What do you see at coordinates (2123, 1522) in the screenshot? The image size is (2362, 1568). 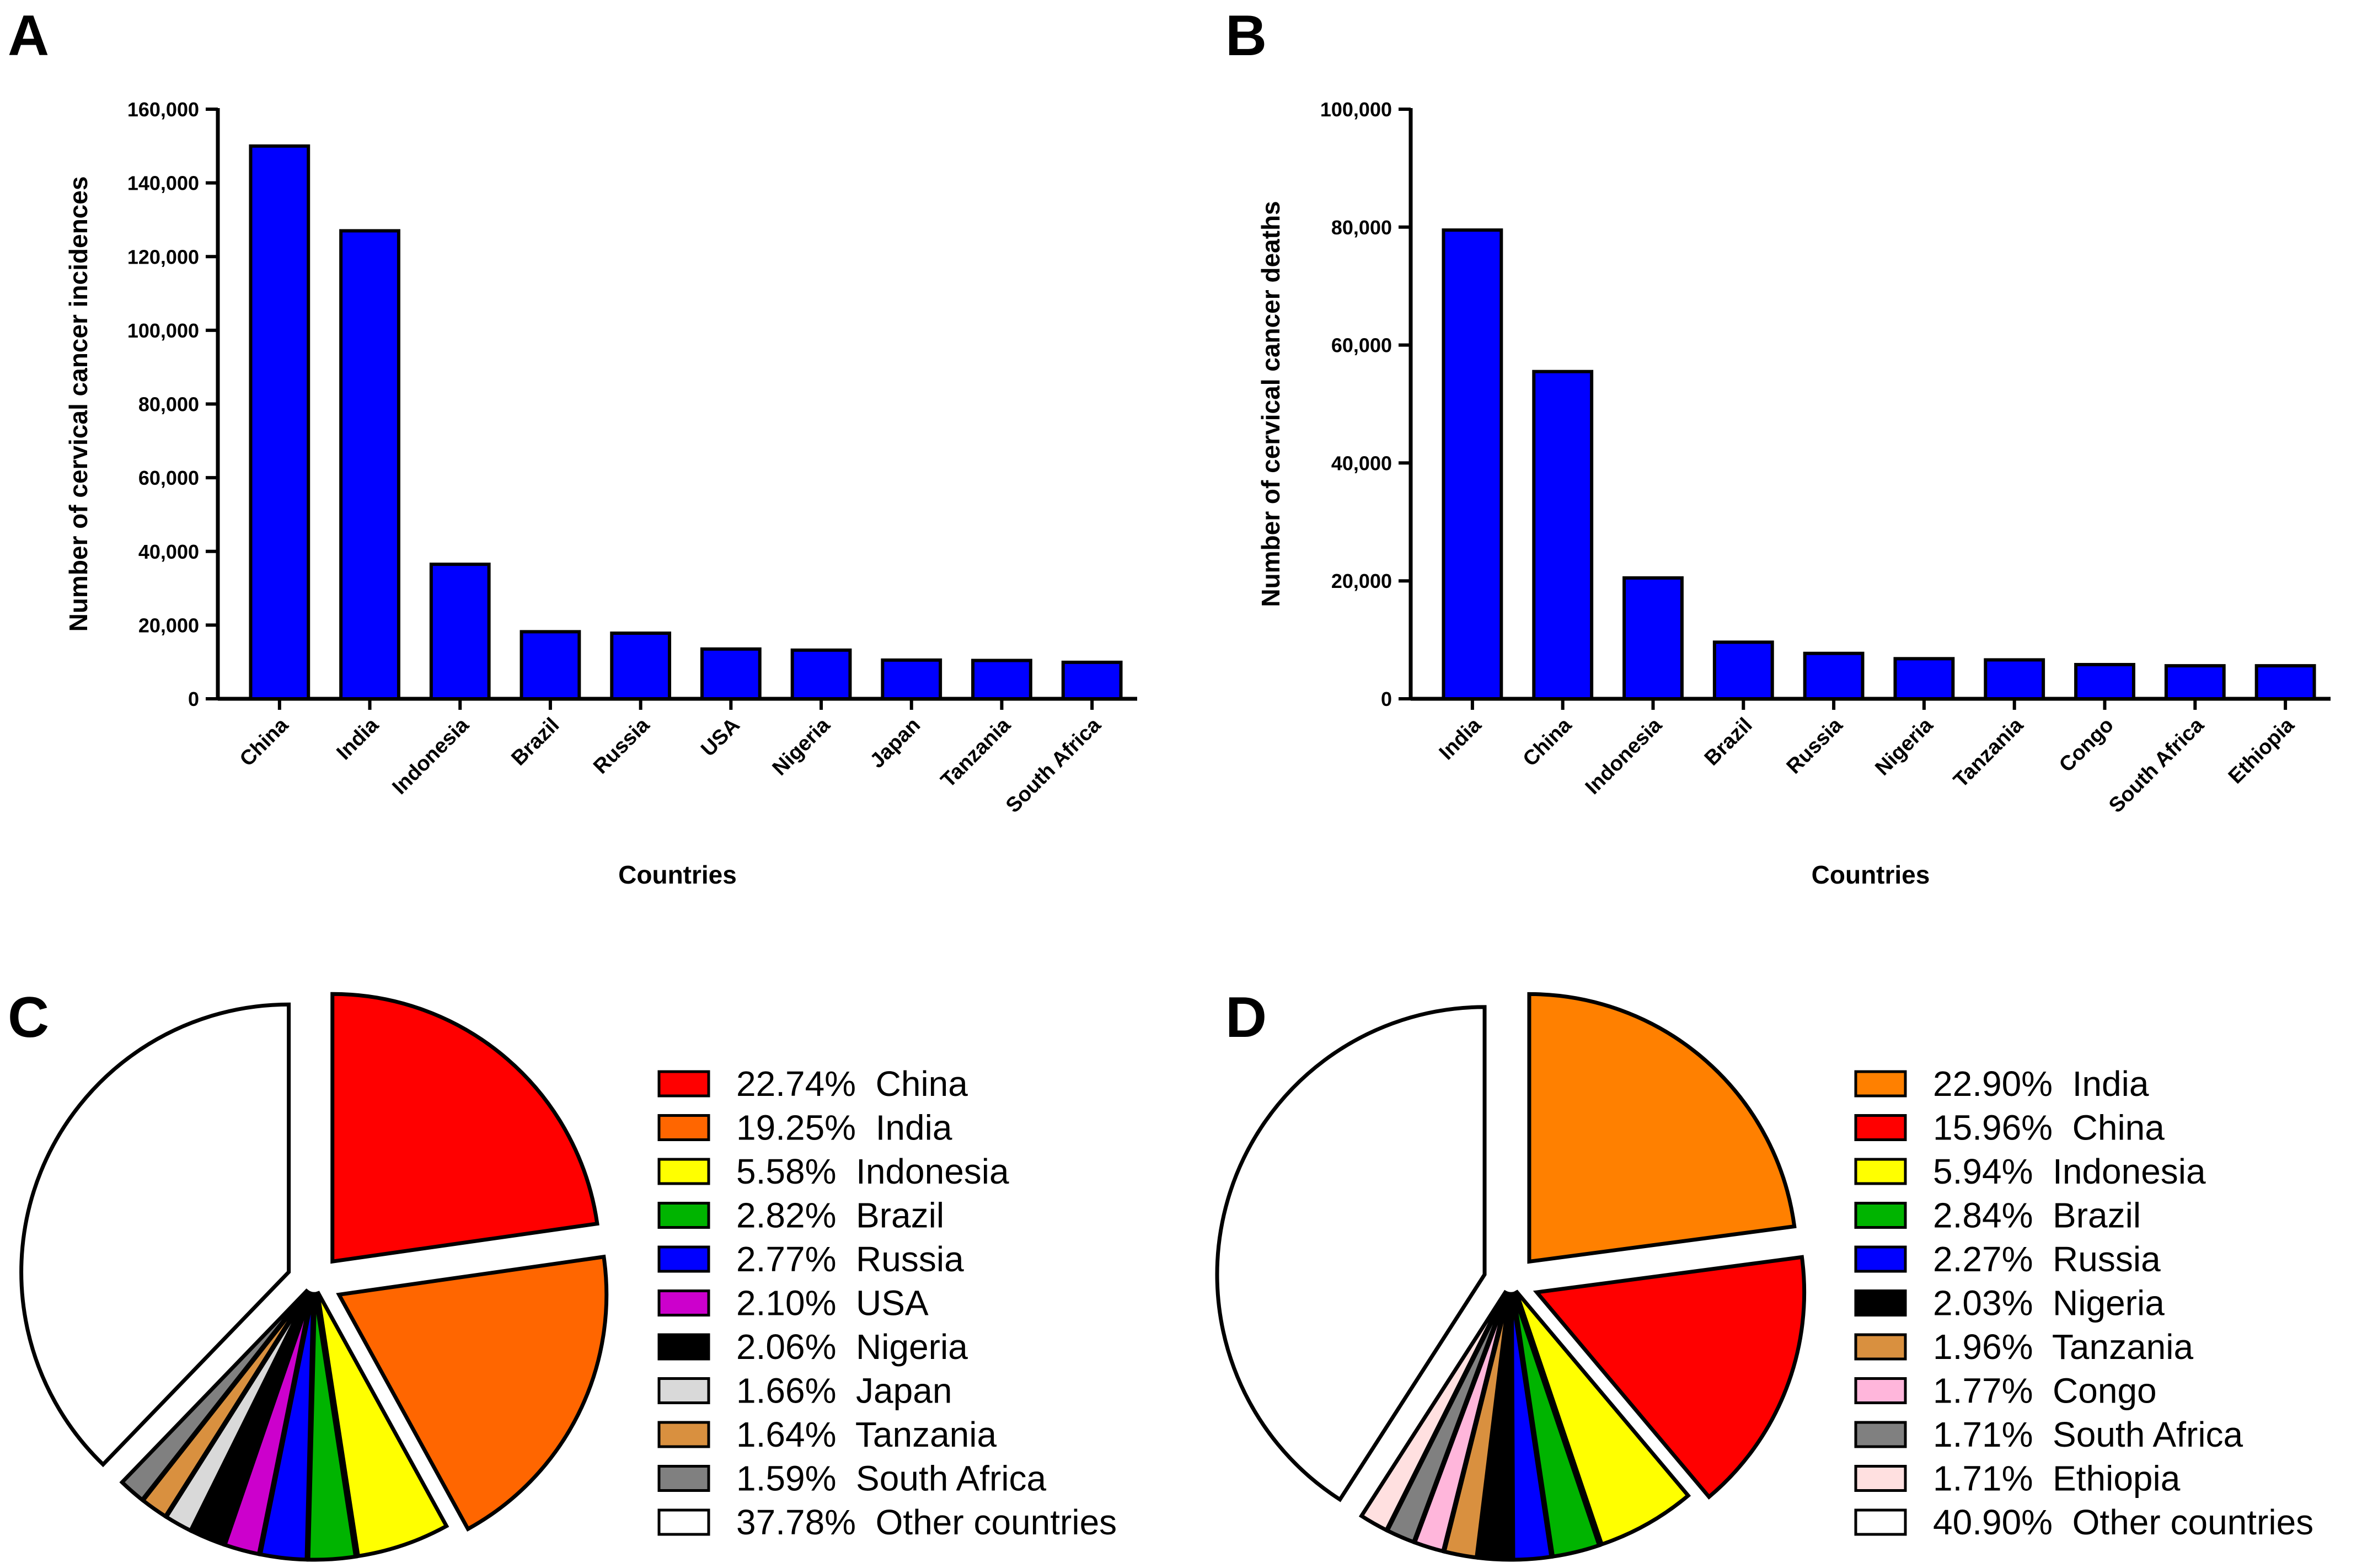 I see `legend-entry: 40.90% Other countries` at bounding box center [2123, 1522].